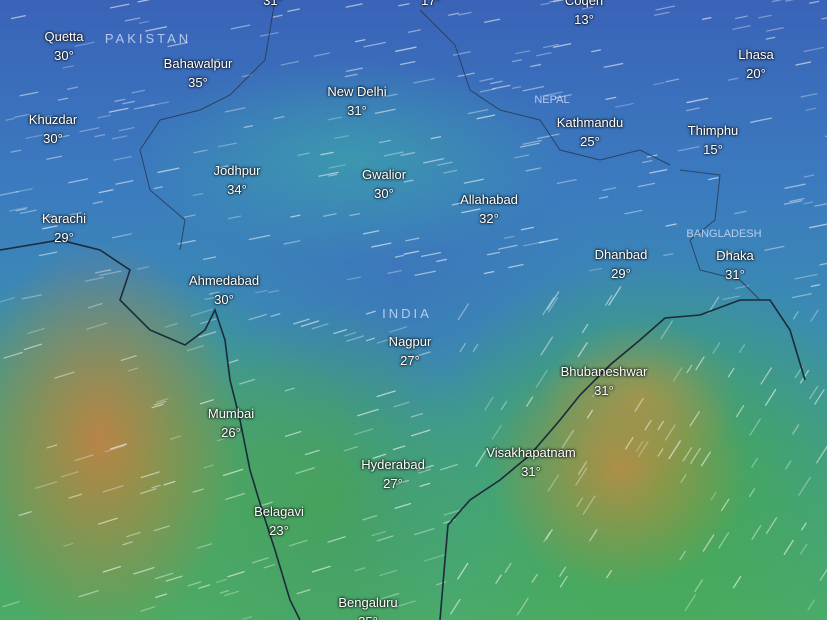  I want to click on city-name: Nagpur, so click(410, 341).